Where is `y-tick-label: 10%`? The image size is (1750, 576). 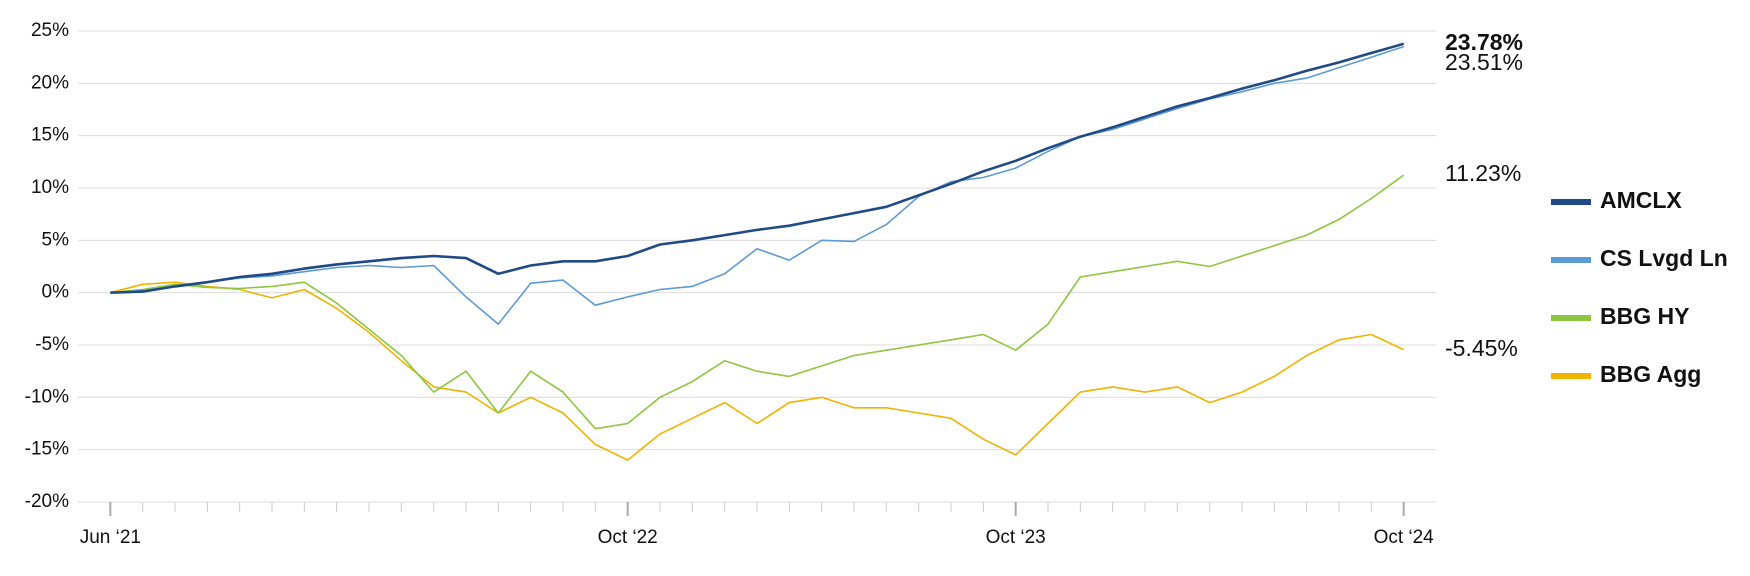 y-tick-label: 10% is located at coordinates (50, 187).